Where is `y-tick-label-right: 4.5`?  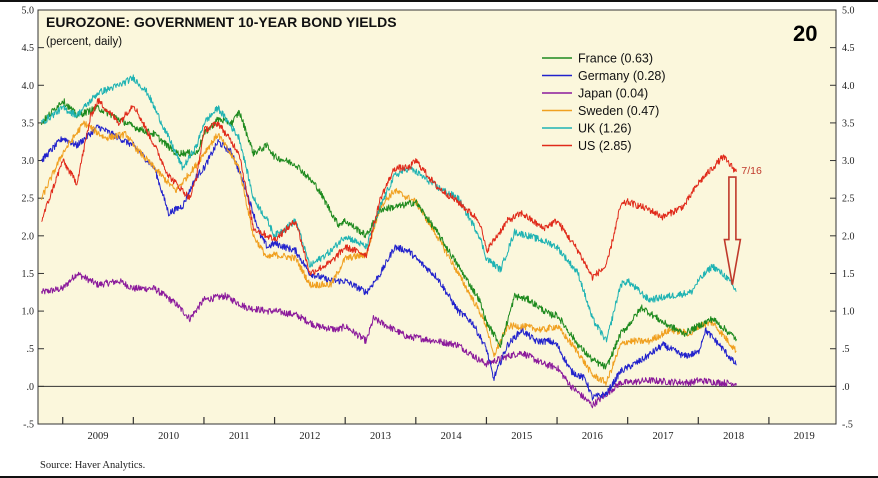
y-tick-label-right: 4.5 is located at coordinates (848, 48).